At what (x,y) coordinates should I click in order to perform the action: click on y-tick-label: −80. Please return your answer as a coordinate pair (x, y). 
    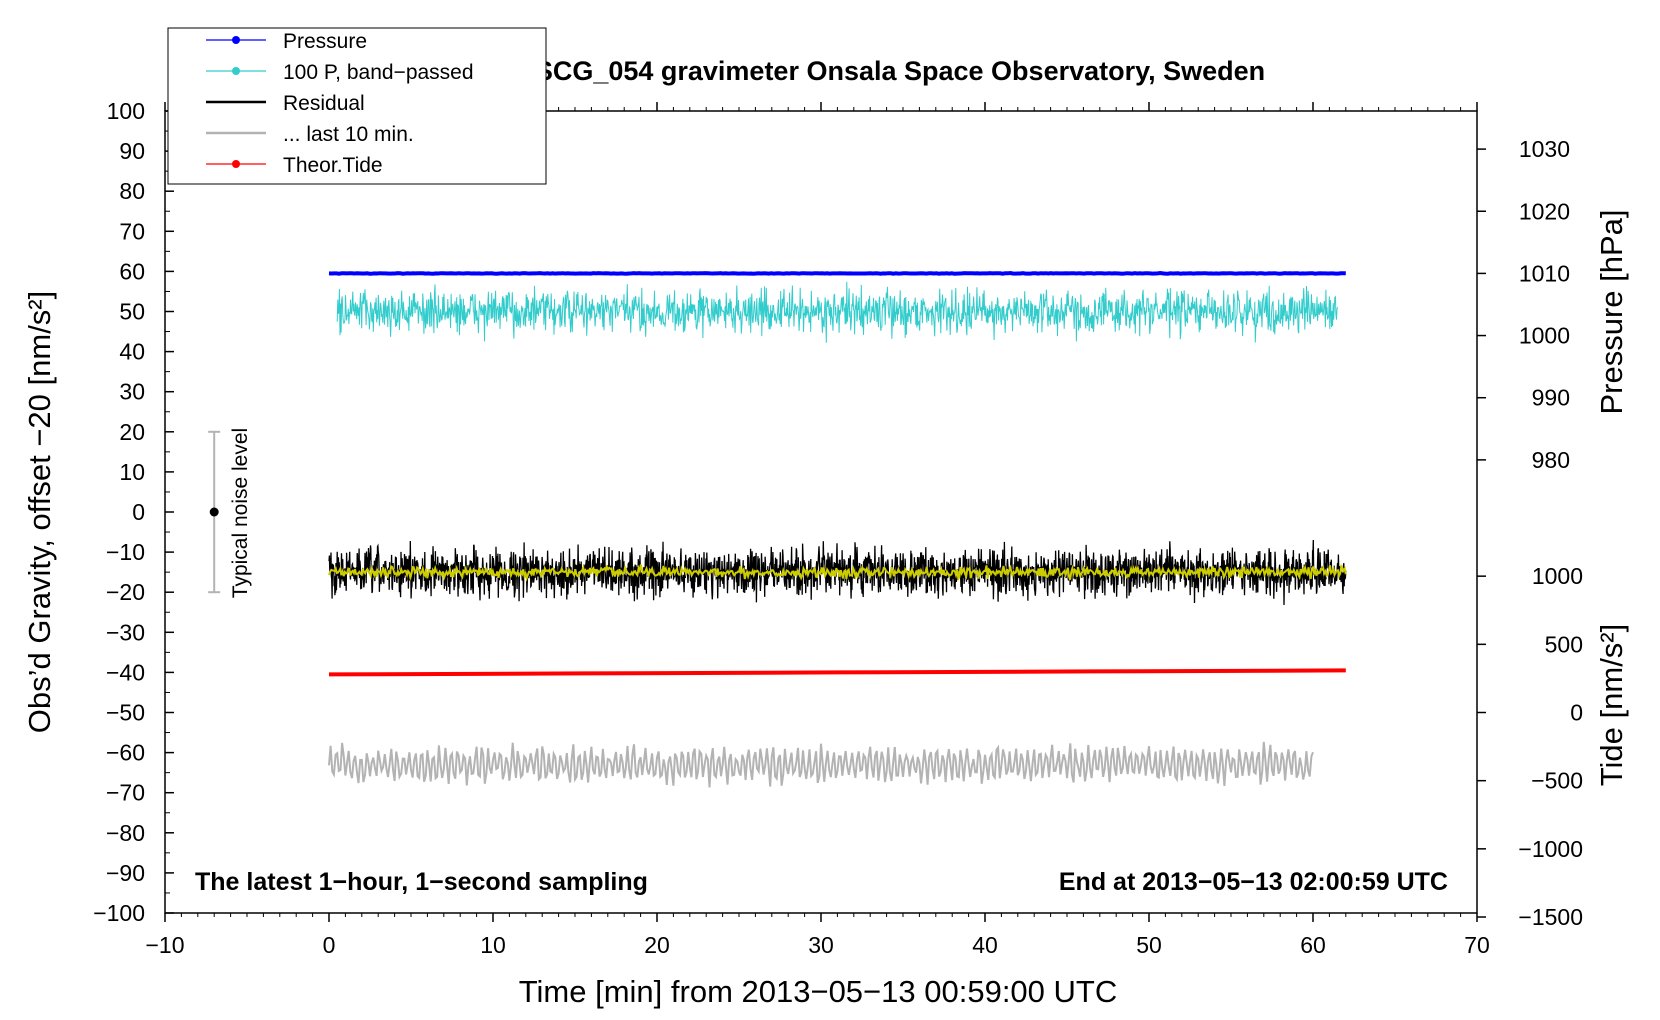
    Looking at the image, I should click on (125, 833).